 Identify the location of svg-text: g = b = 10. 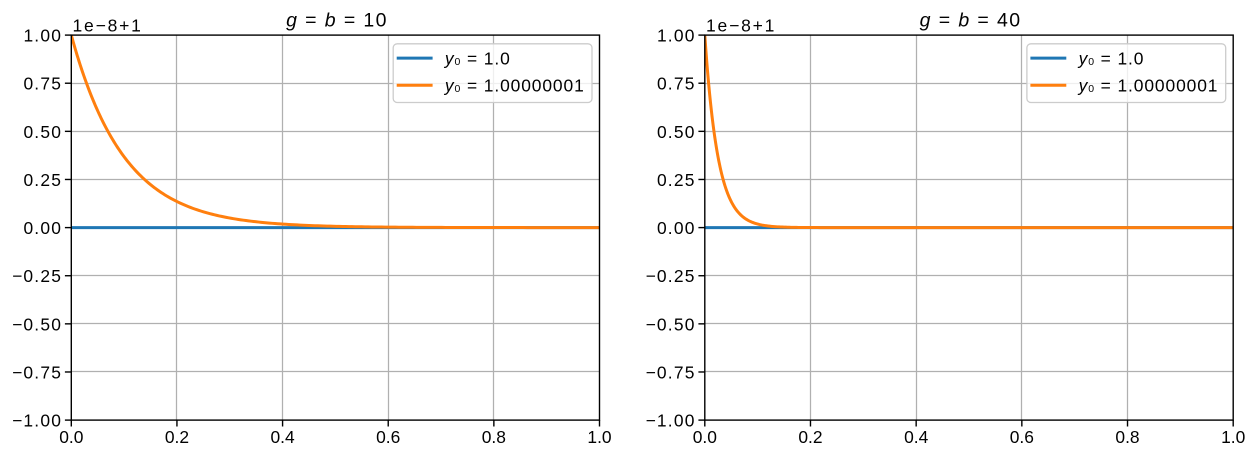
(337, 21).